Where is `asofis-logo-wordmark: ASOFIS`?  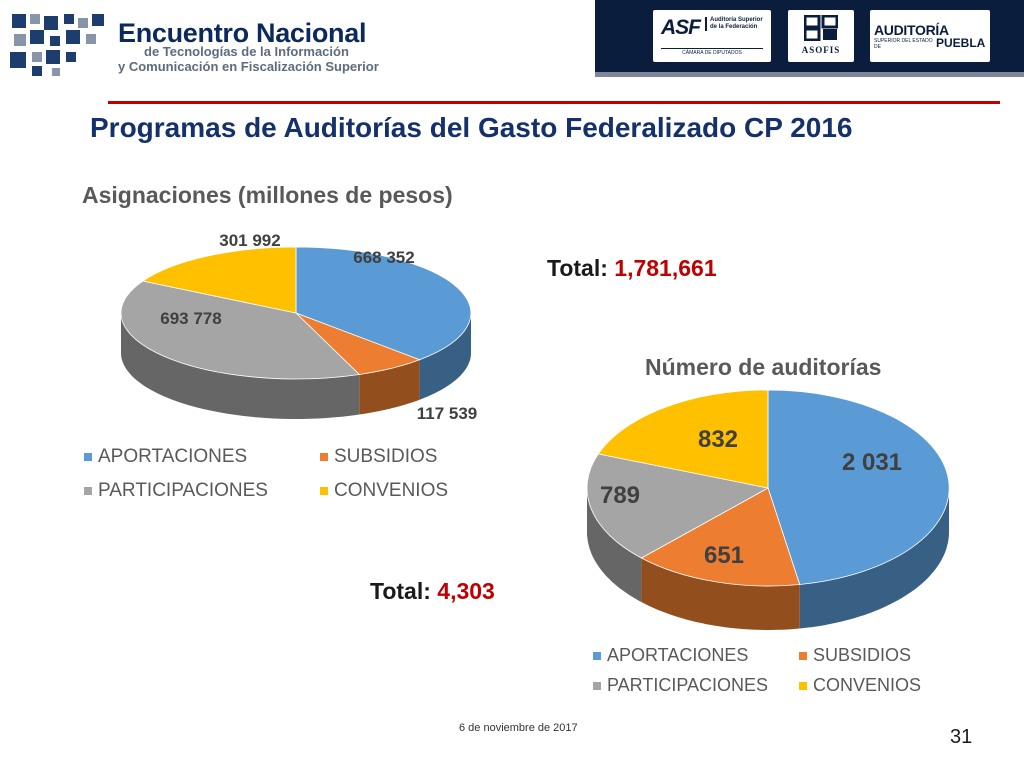
asofis-logo-wordmark: ASOFIS is located at coordinates (821, 50).